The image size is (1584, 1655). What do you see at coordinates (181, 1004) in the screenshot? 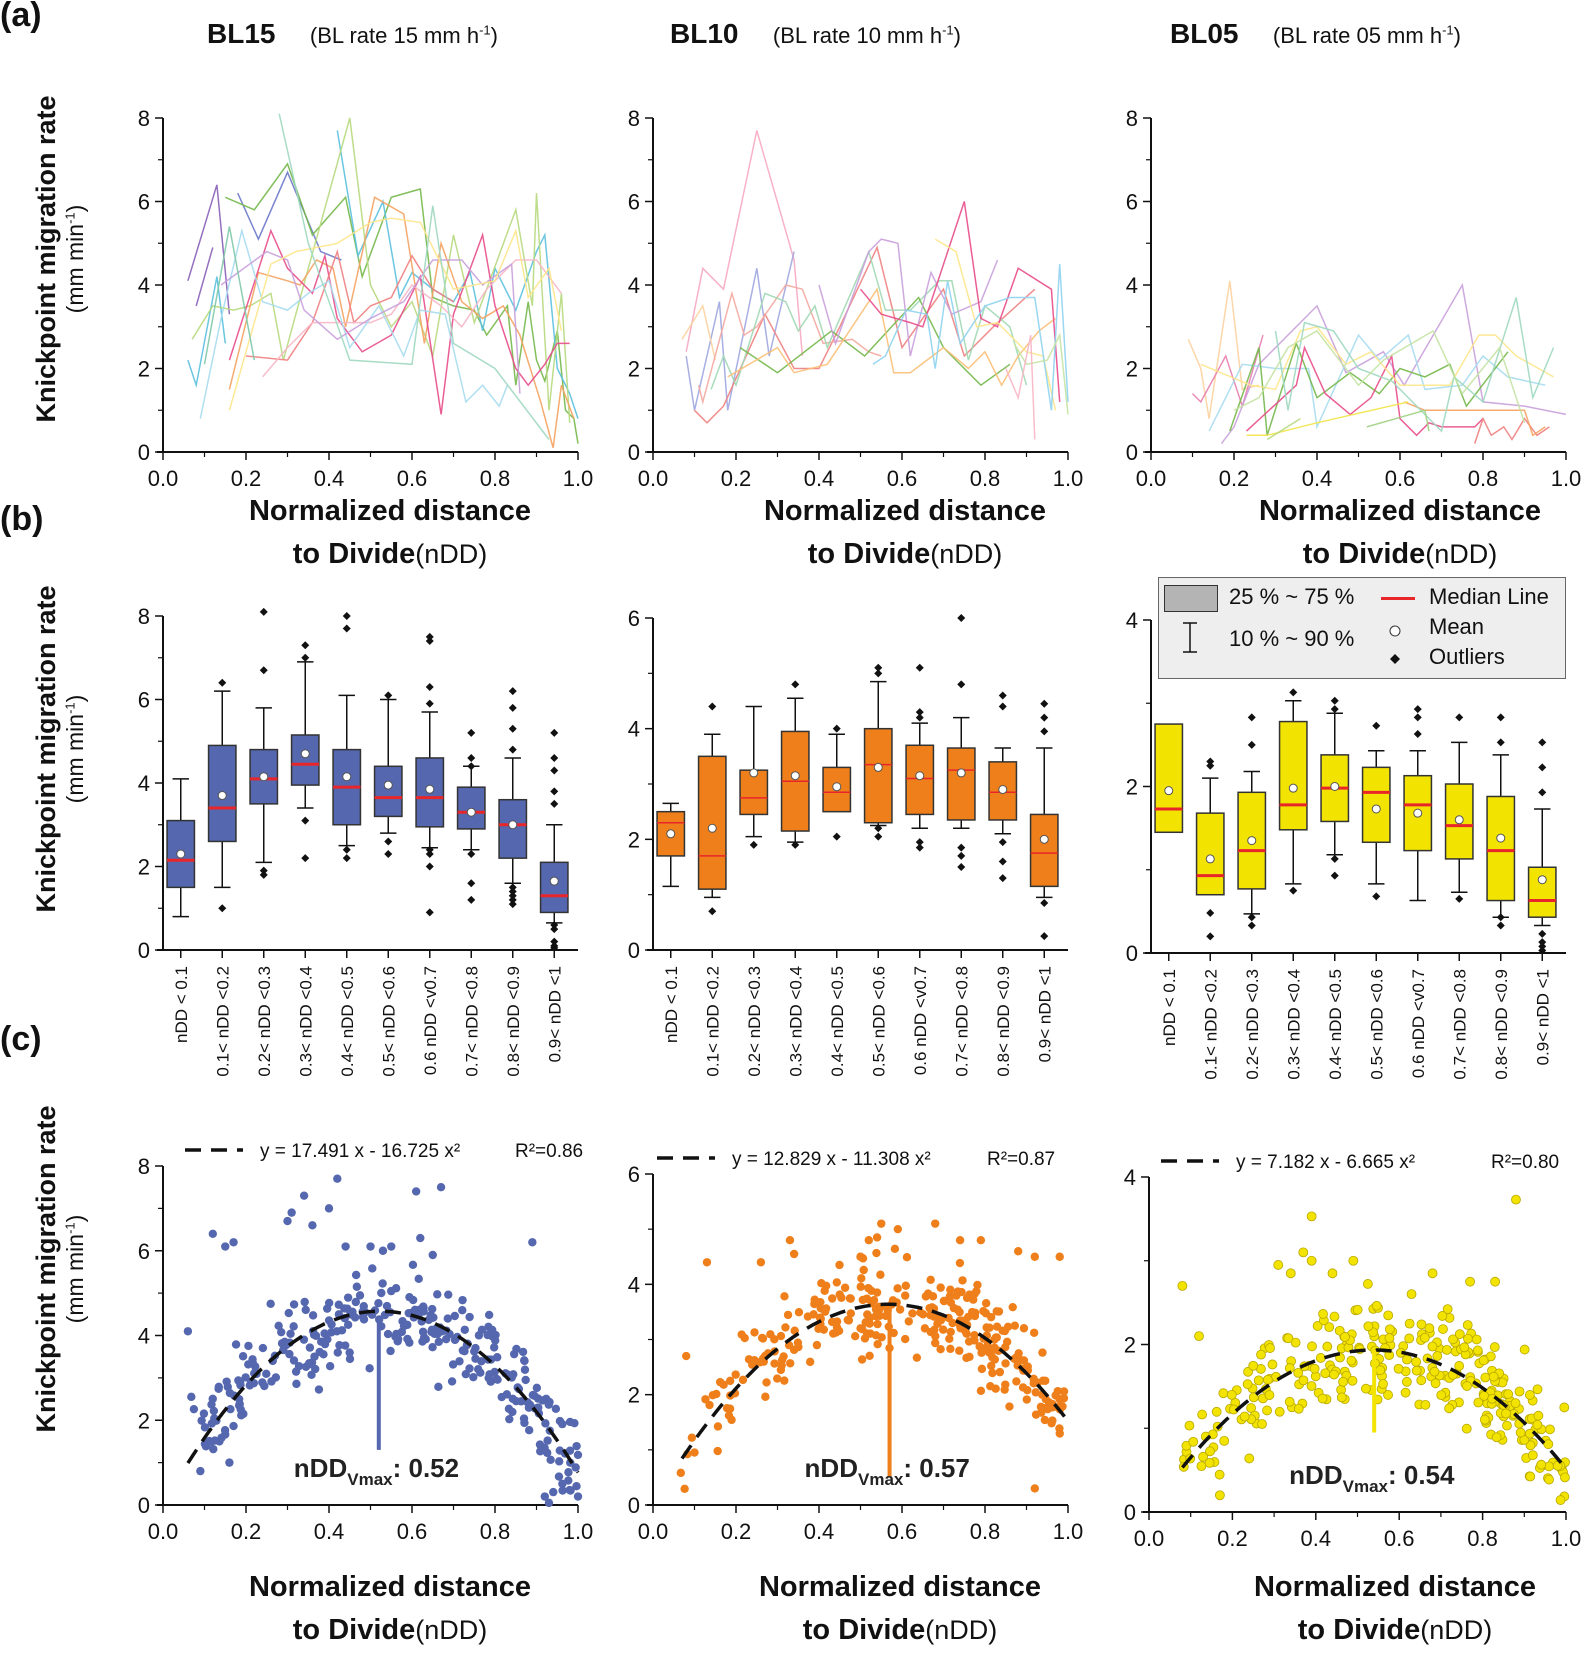
I see `x-category-label: nDD < 0.1` at bounding box center [181, 1004].